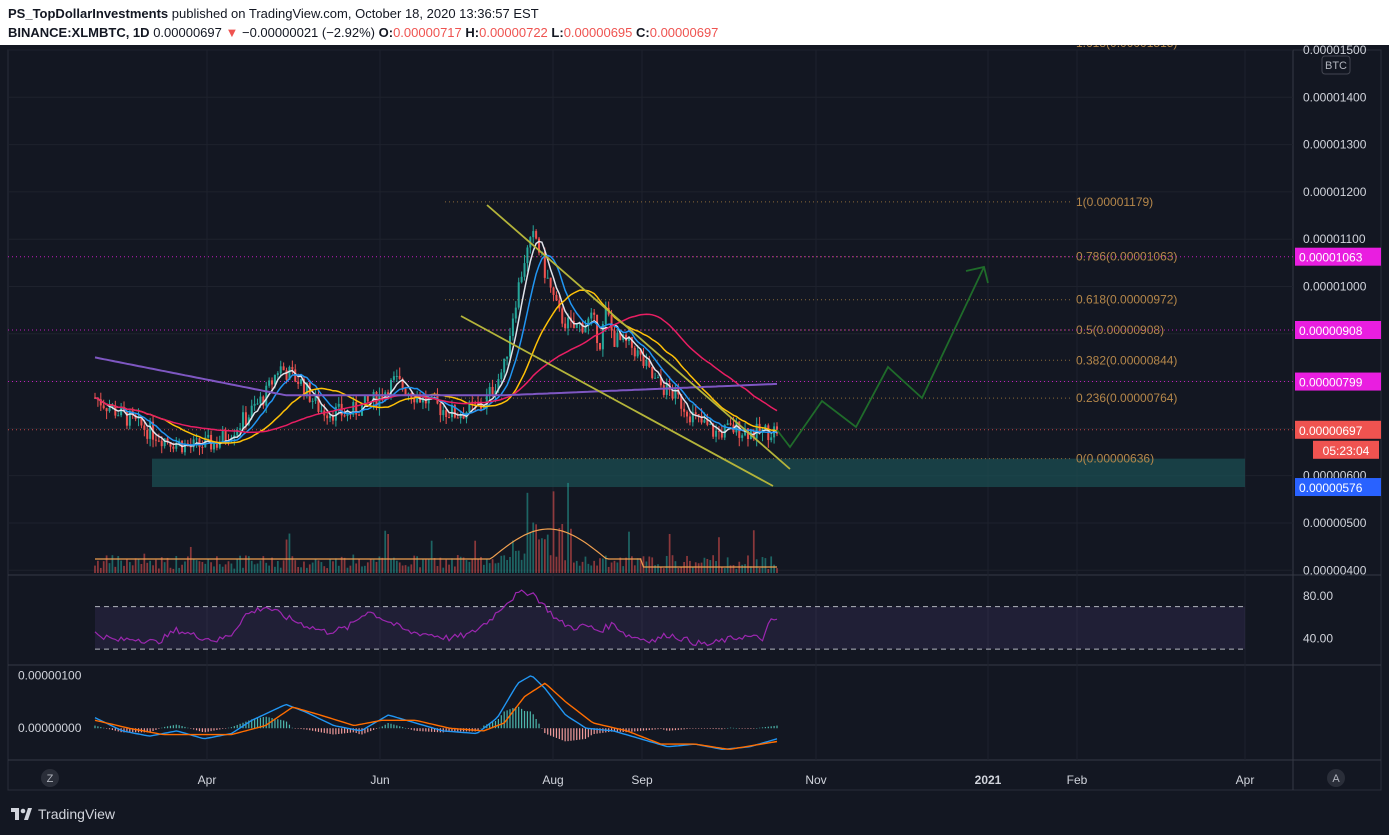 Image resolution: width=1389 pixels, height=835 pixels. What do you see at coordinates (436, 350) in the screenshot?
I see `ma-10-line` at bounding box center [436, 350].